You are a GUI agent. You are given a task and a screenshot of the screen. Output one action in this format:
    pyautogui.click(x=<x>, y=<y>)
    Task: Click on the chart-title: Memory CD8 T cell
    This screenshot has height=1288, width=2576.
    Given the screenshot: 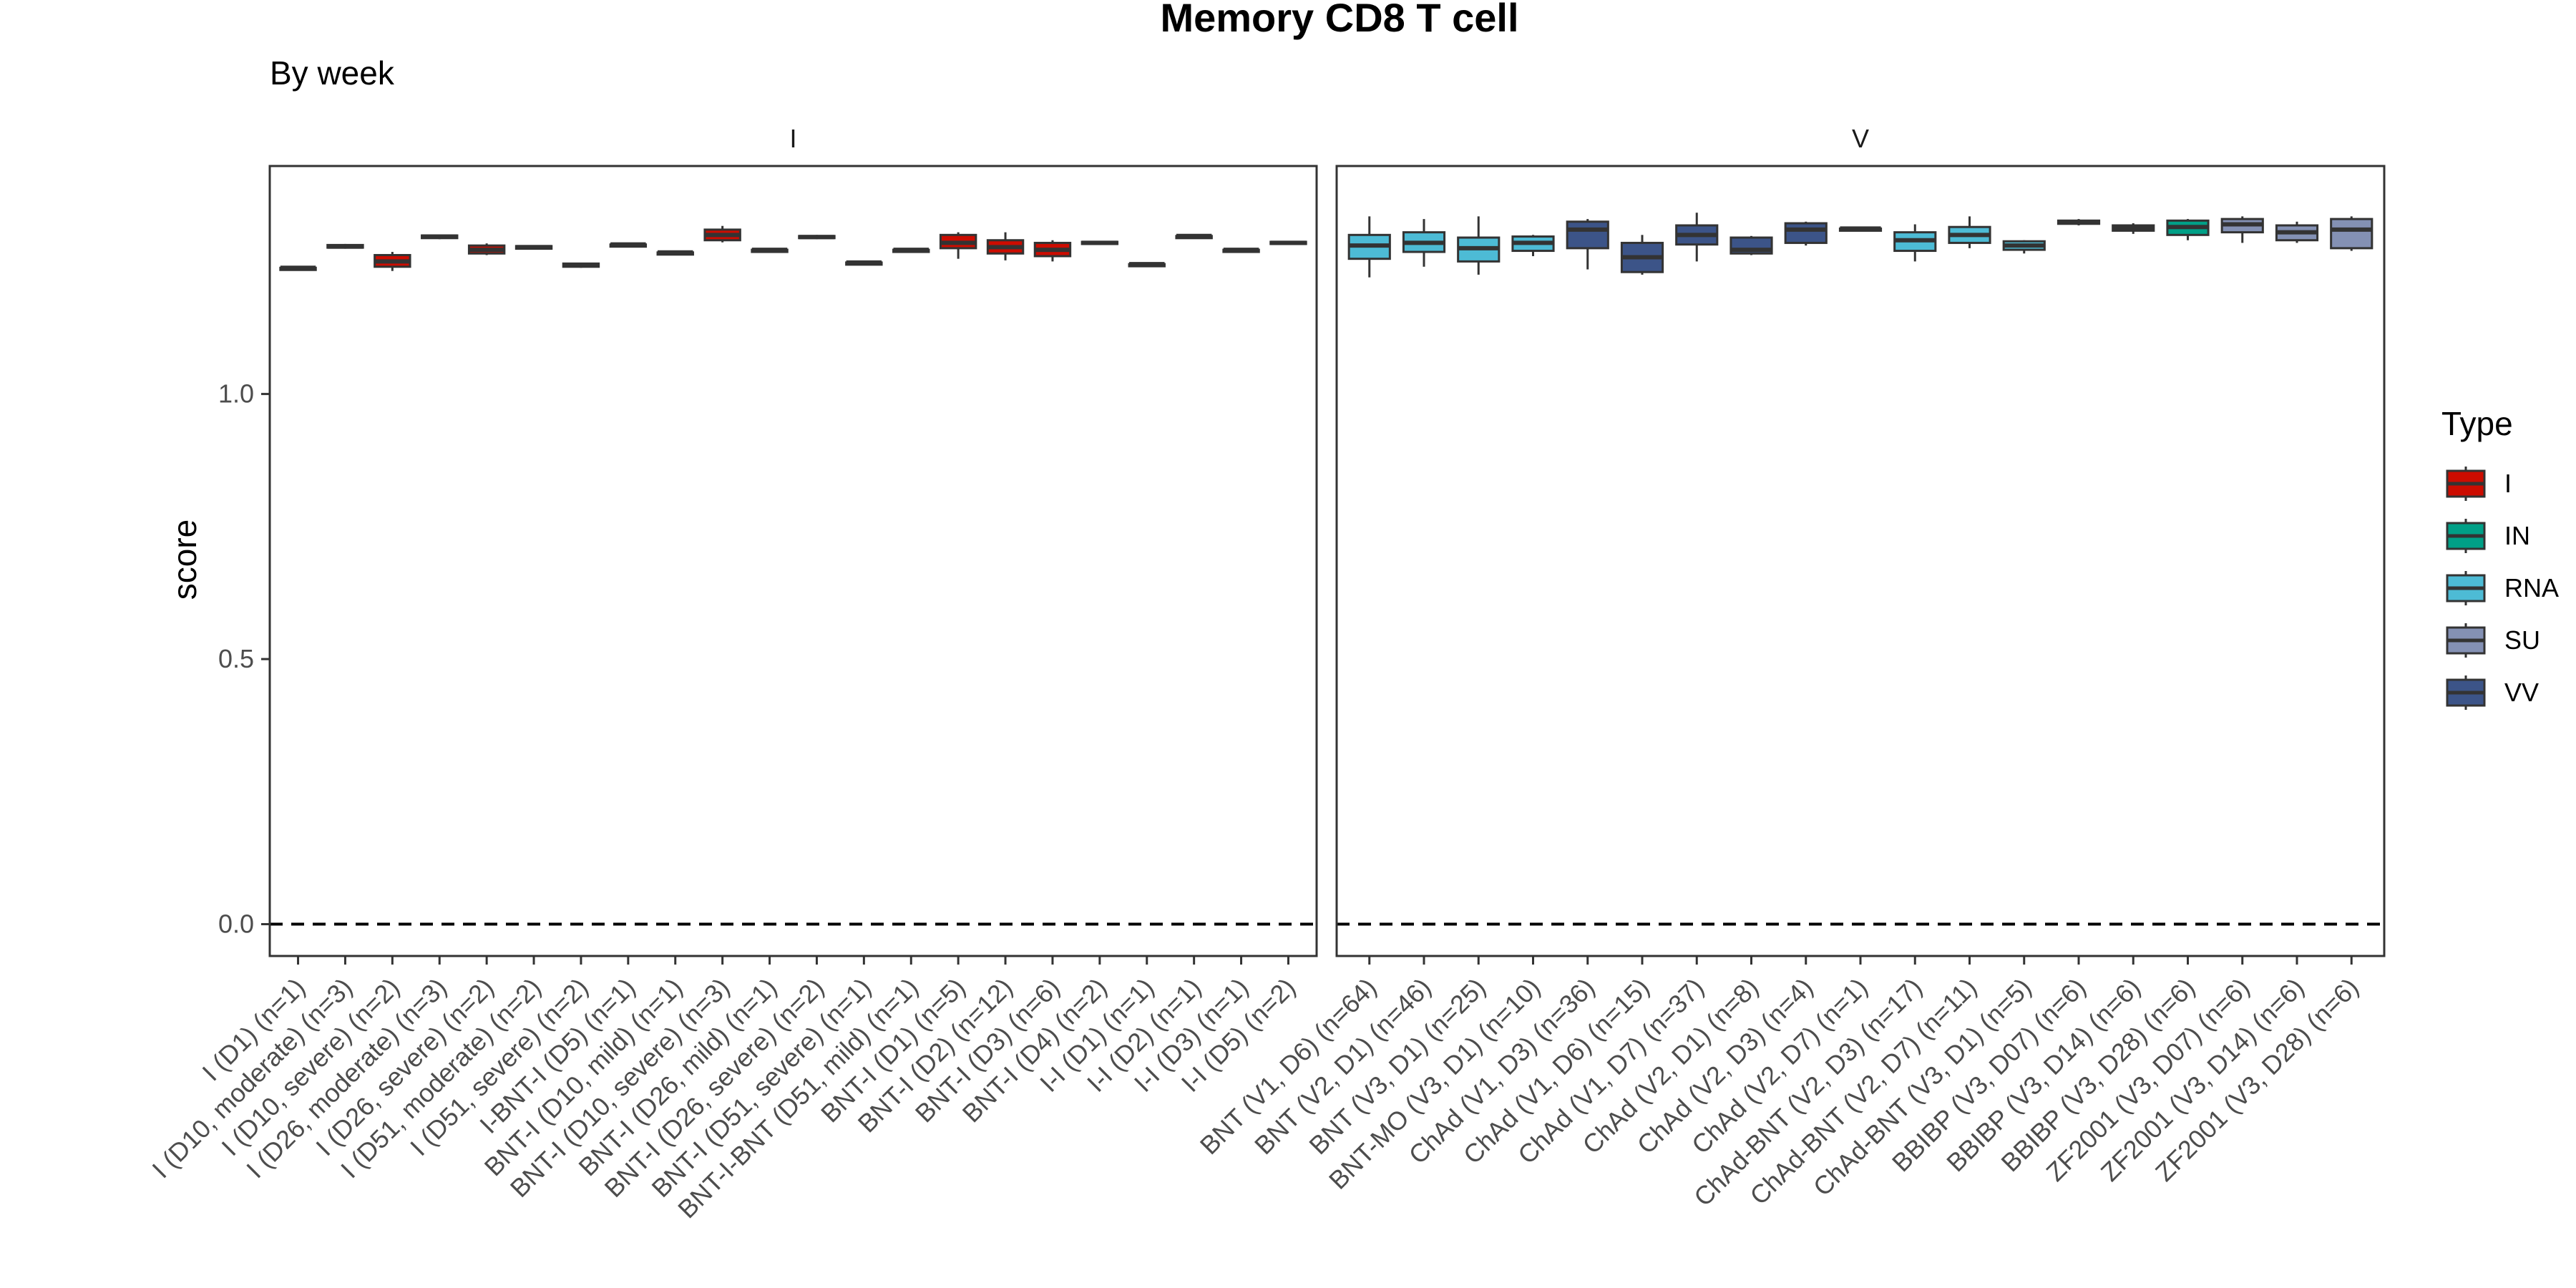 What is the action you would take?
    pyautogui.click(x=1339, y=20)
    